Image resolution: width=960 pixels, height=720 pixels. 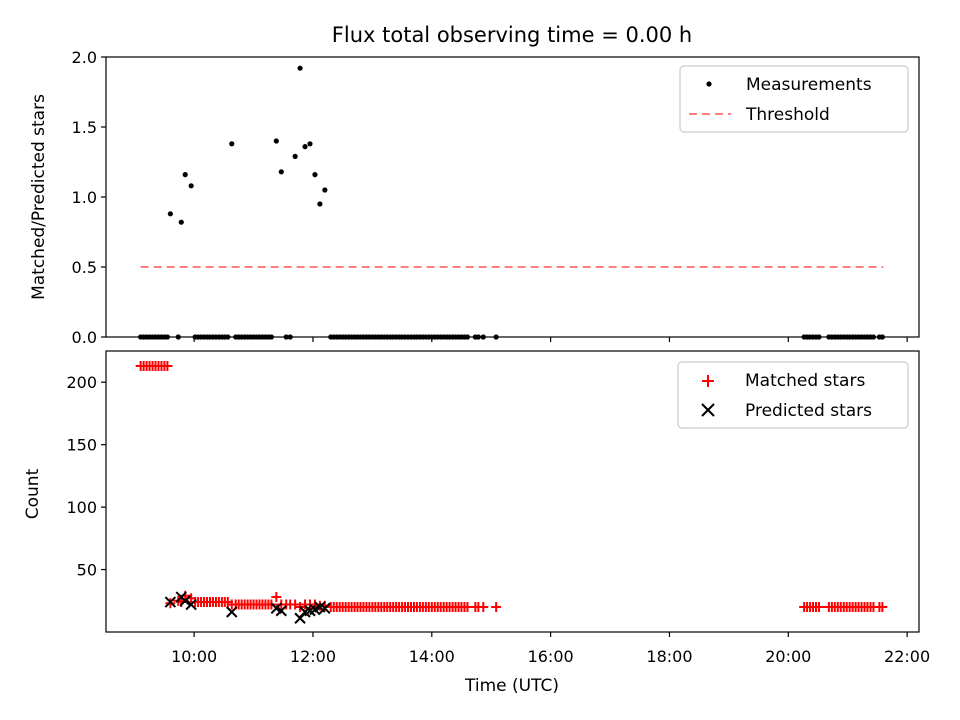 I want to click on legend-measurements-label: Measurements, so click(x=809, y=85).